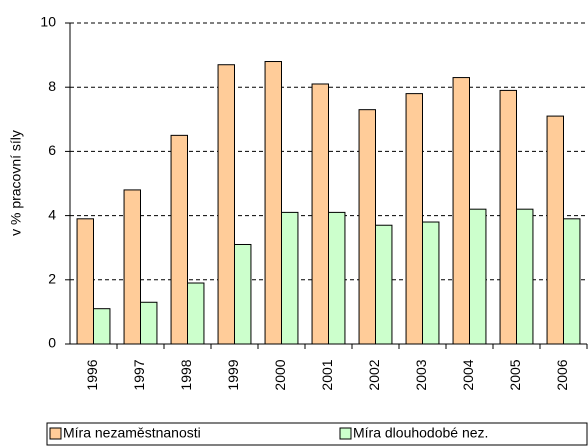  Describe the element at coordinates (515, 374) in the screenshot. I see `x-tick-label: 2005` at that location.